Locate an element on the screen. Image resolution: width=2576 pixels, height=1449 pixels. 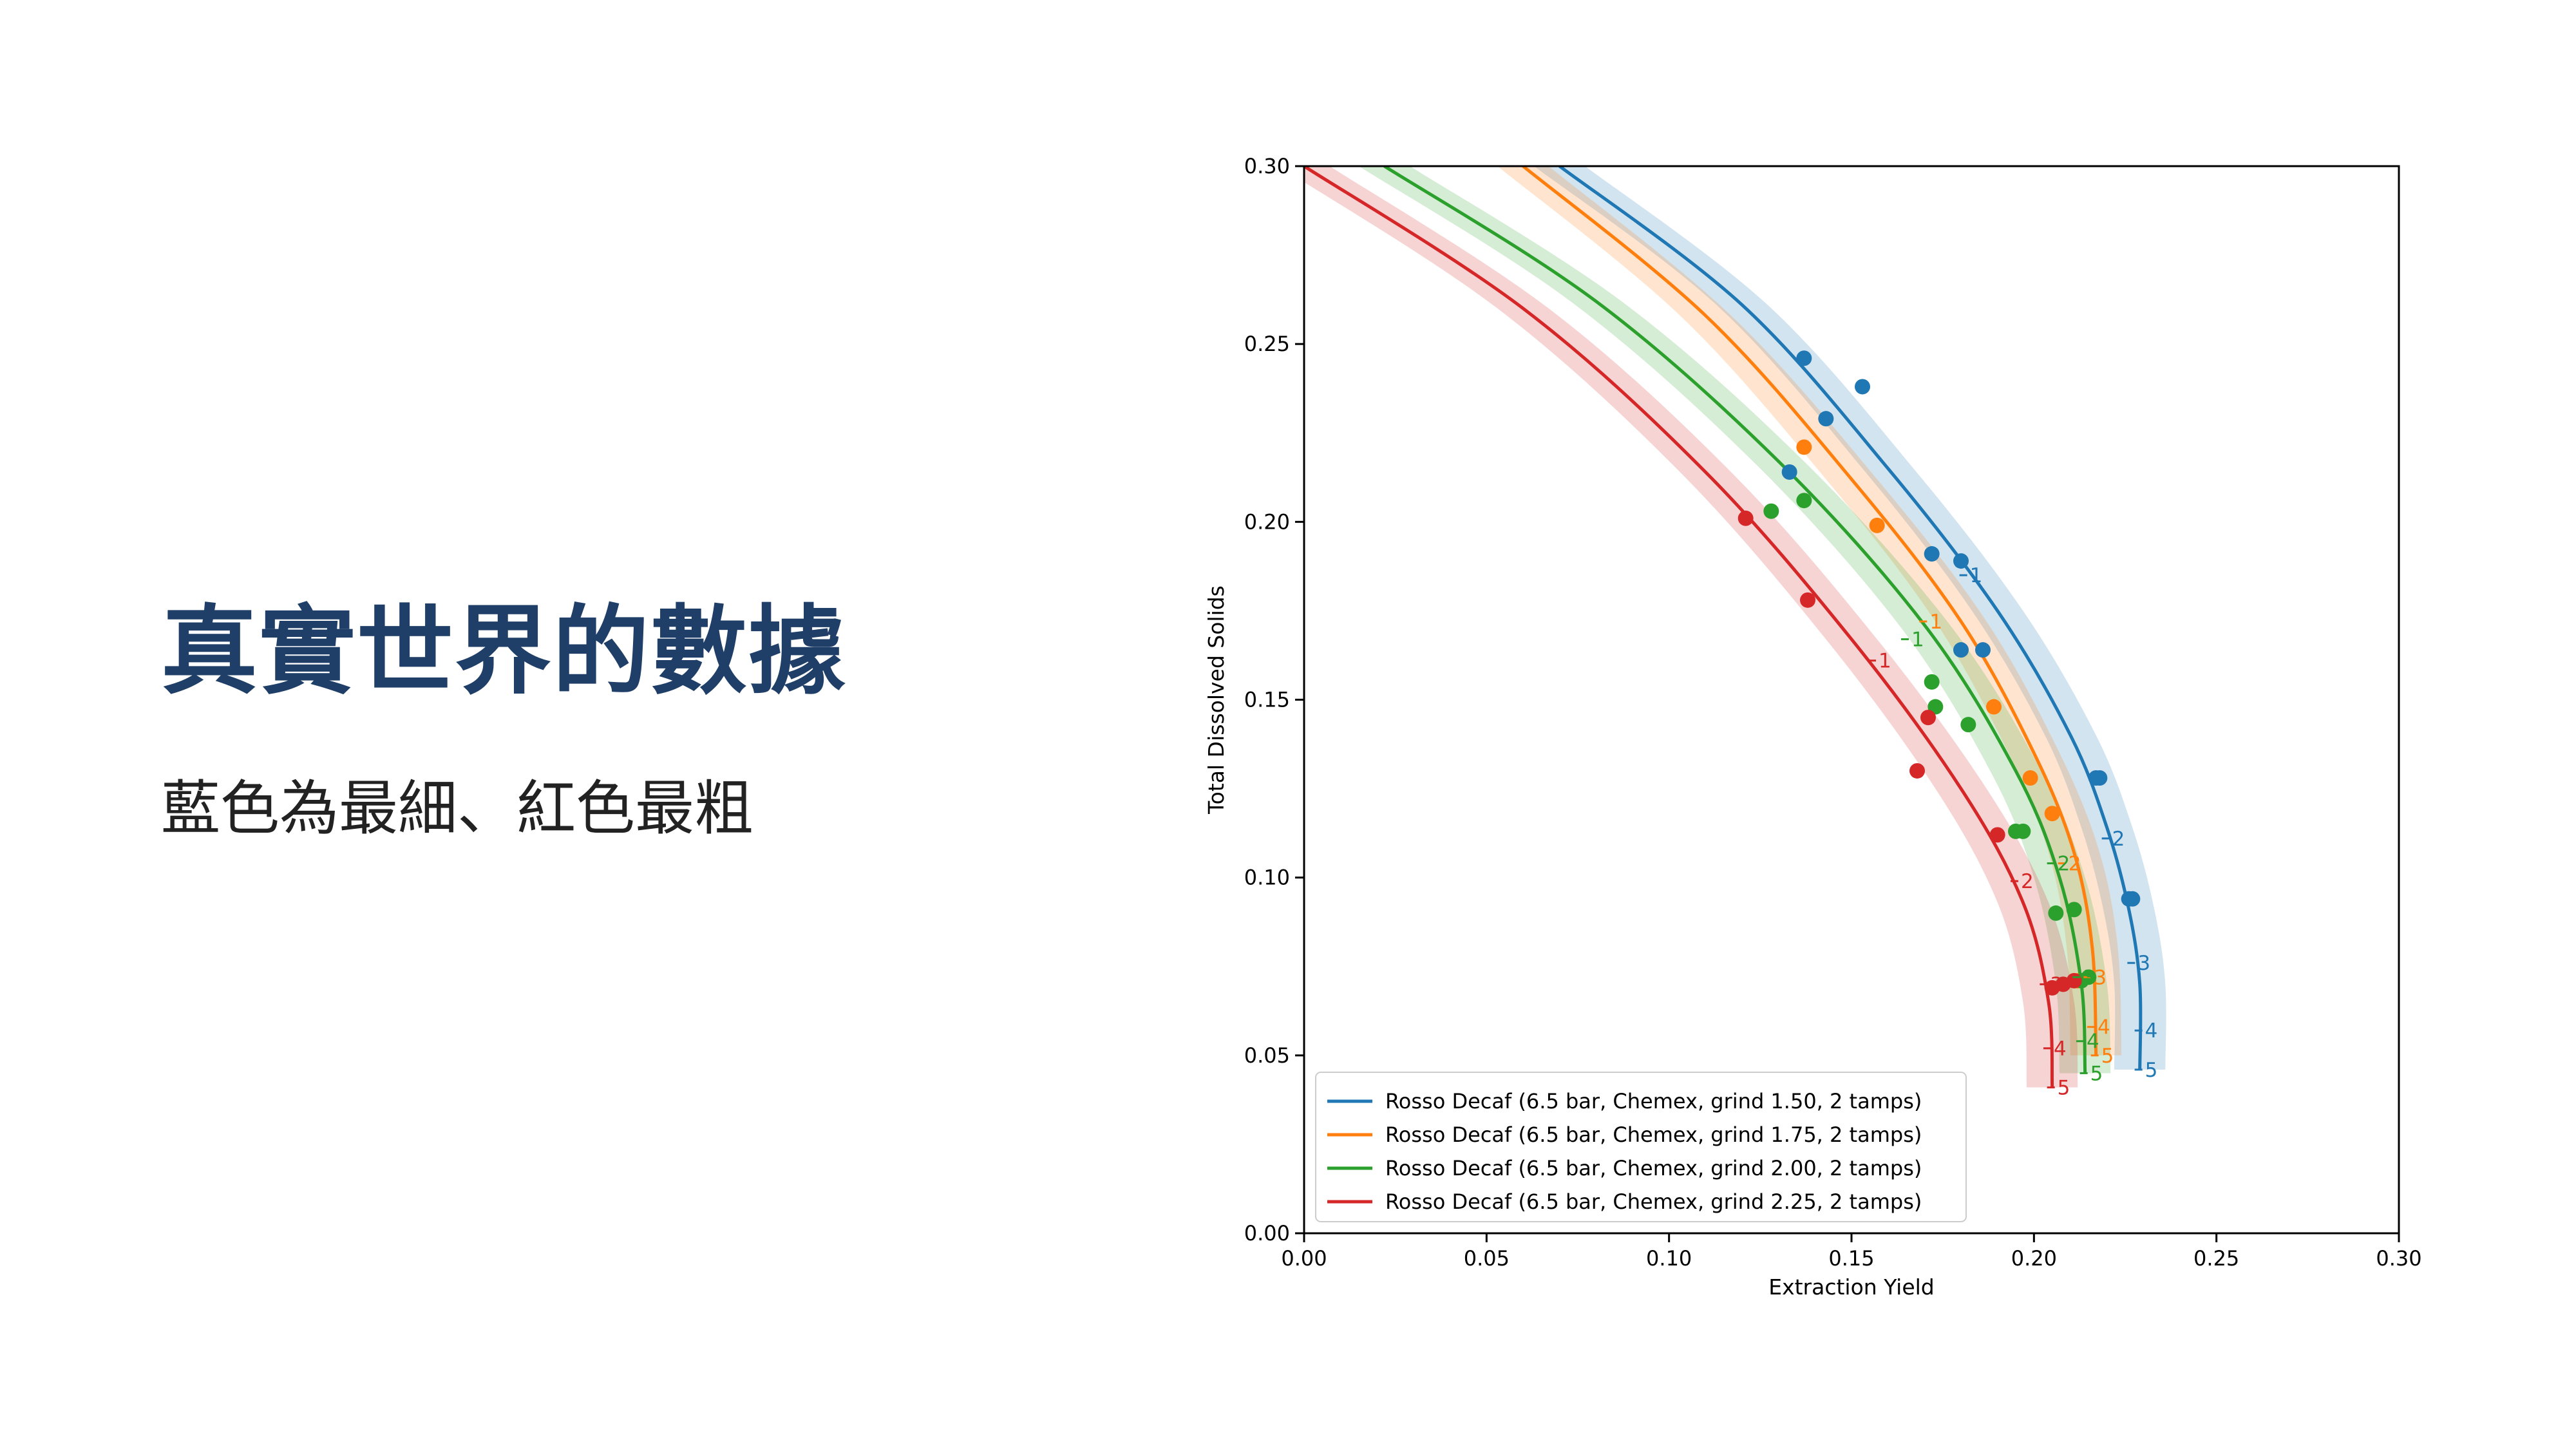
slide-title: 真實世界的數據 is located at coordinates (504, 652).